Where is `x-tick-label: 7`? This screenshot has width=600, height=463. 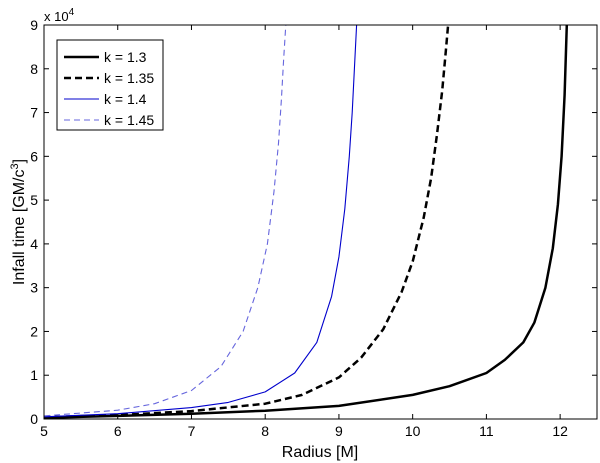
x-tick-label: 7 is located at coordinates (192, 431).